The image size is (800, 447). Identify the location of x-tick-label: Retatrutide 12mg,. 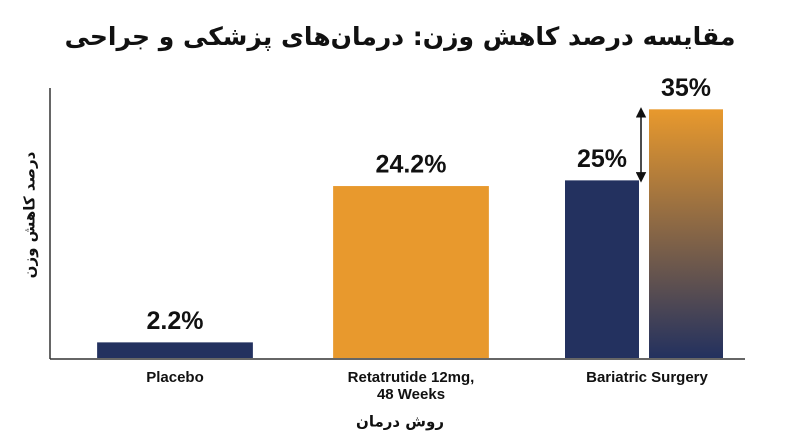
(411, 377).